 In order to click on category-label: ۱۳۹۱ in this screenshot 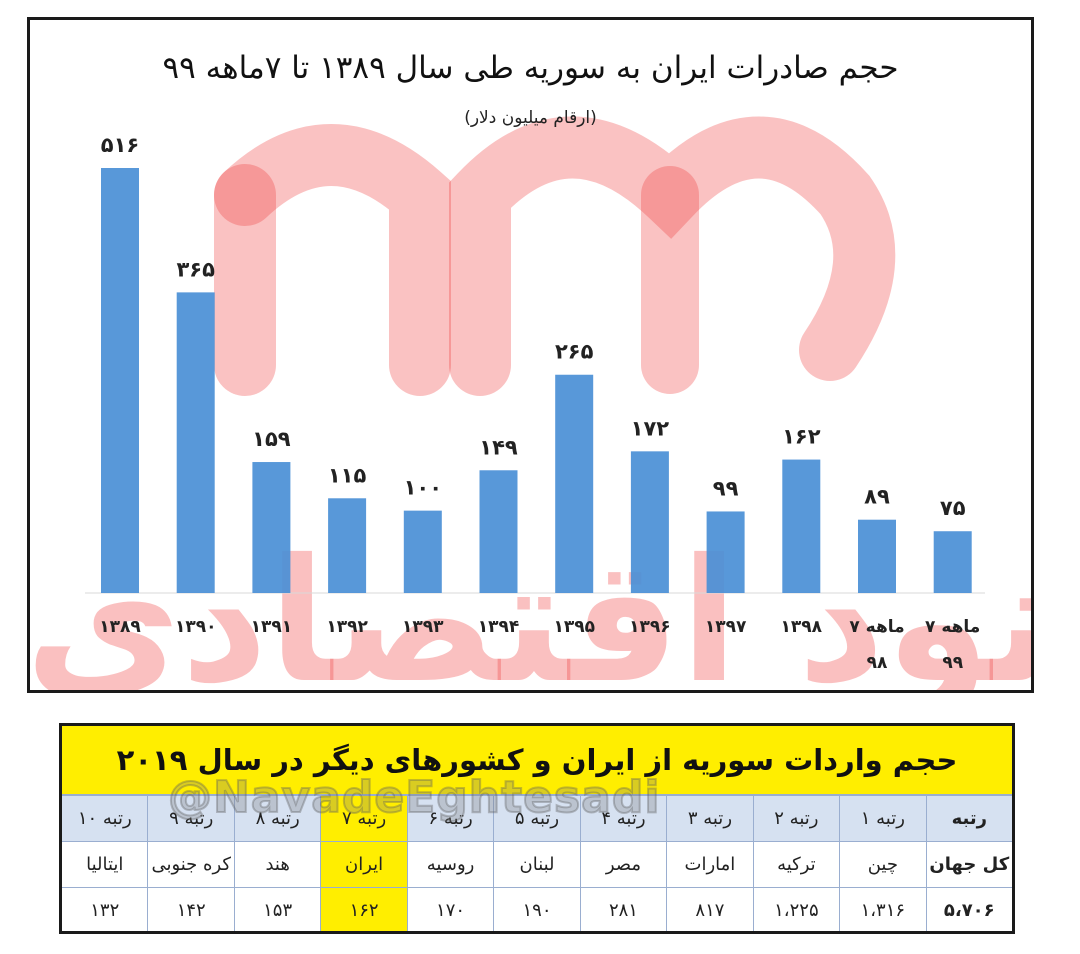, I will do `click(272, 627)`.